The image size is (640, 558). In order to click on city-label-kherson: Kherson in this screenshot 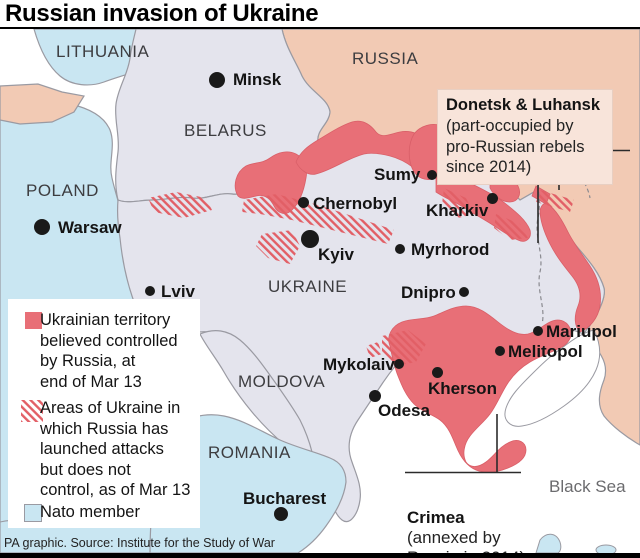, I will do `click(462, 388)`.